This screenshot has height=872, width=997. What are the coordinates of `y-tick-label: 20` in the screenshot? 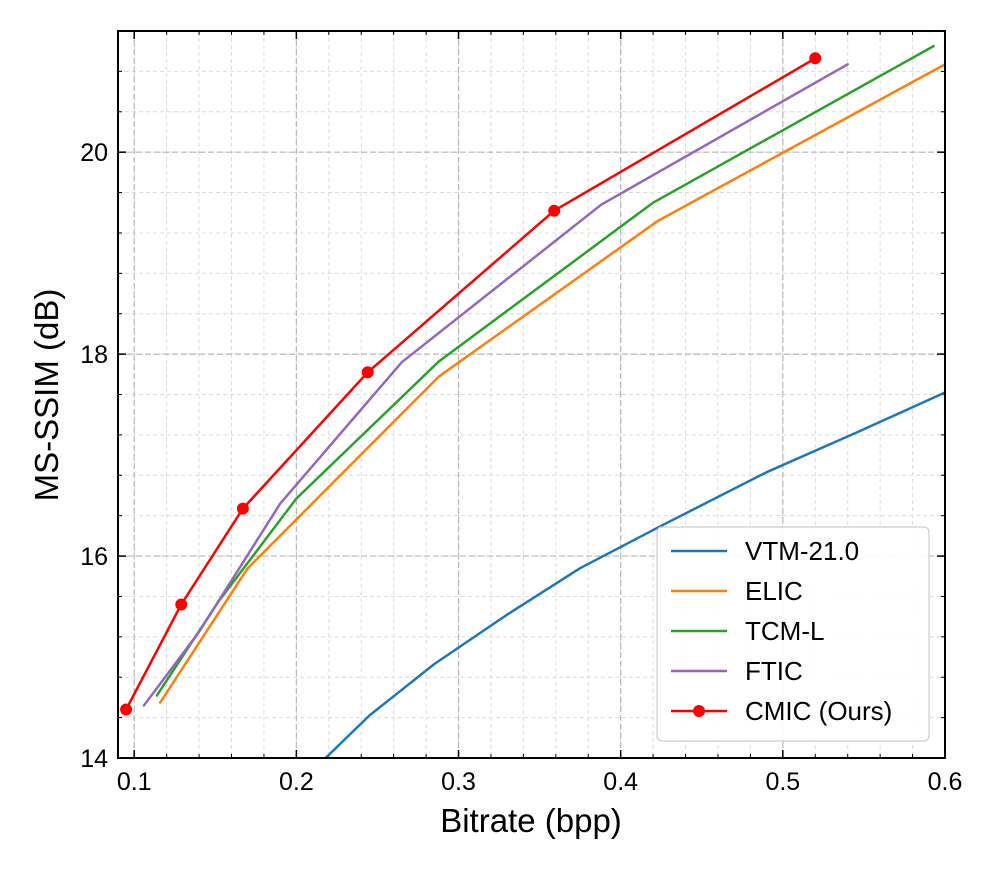 It's located at (94, 153).